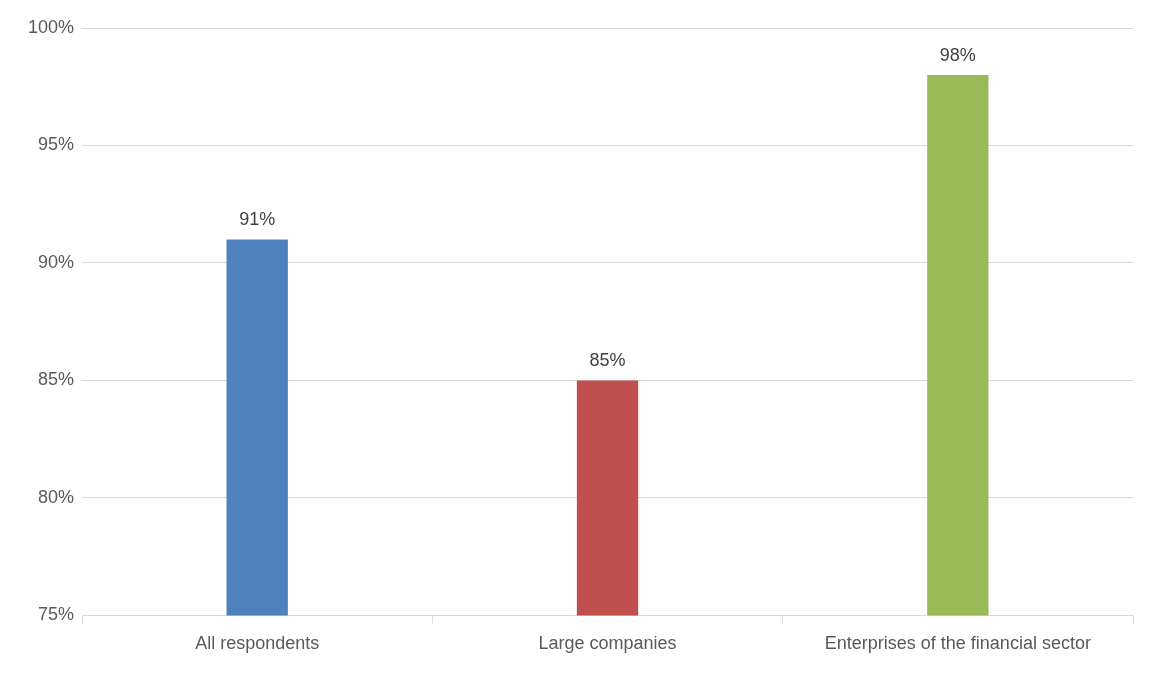  What do you see at coordinates (56, 614) in the screenshot?
I see `y-tick-label: 75%` at bounding box center [56, 614].